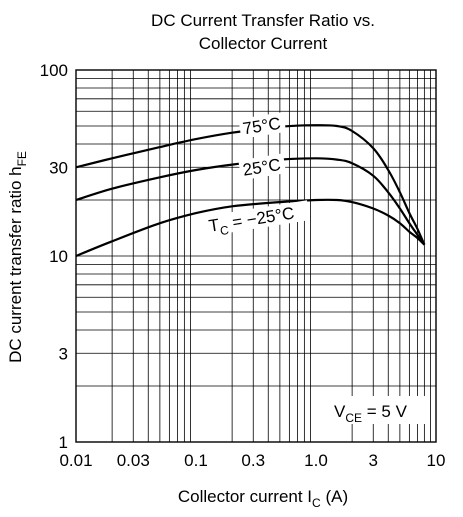 The height and width of the screenshot is (517, 463). Describe the element at coordinates (196, 460) in the screenshot. I see `x-tick-label: 0.1` at that location.